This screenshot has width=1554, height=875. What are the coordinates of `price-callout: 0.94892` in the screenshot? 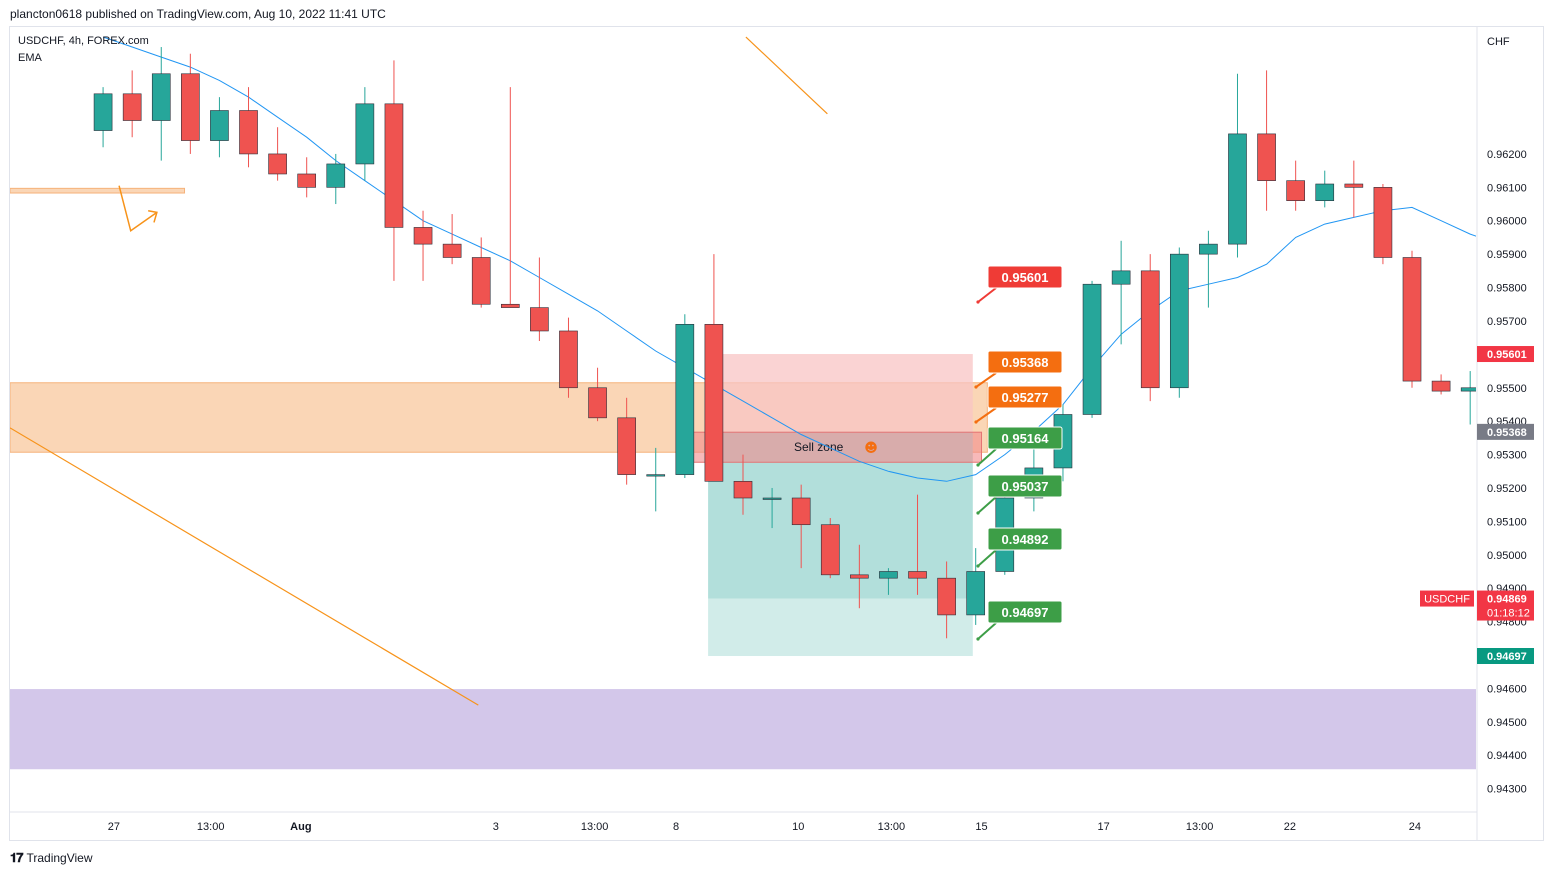 It's located at (1019, 547).